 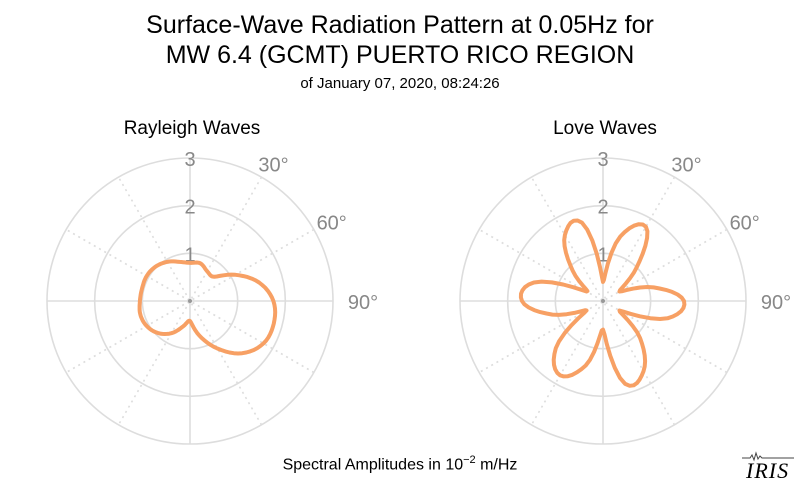 I want to click on love-amplitude-curve, so click(x=602, y=303).